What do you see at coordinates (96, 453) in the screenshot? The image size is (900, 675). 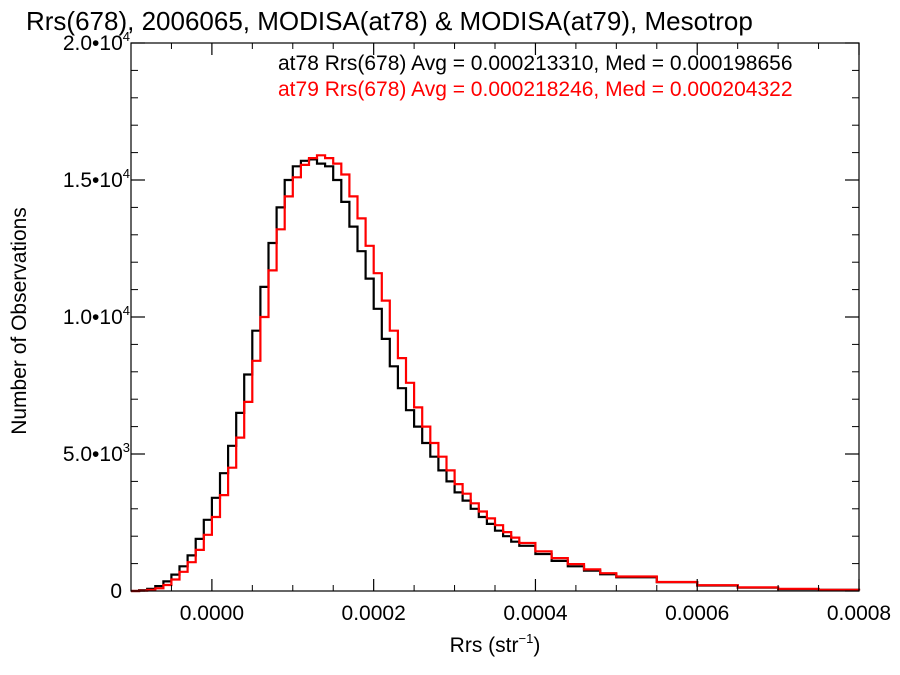 I see `y-tick-label: 5.0•103` at bounding box center [96, 453].